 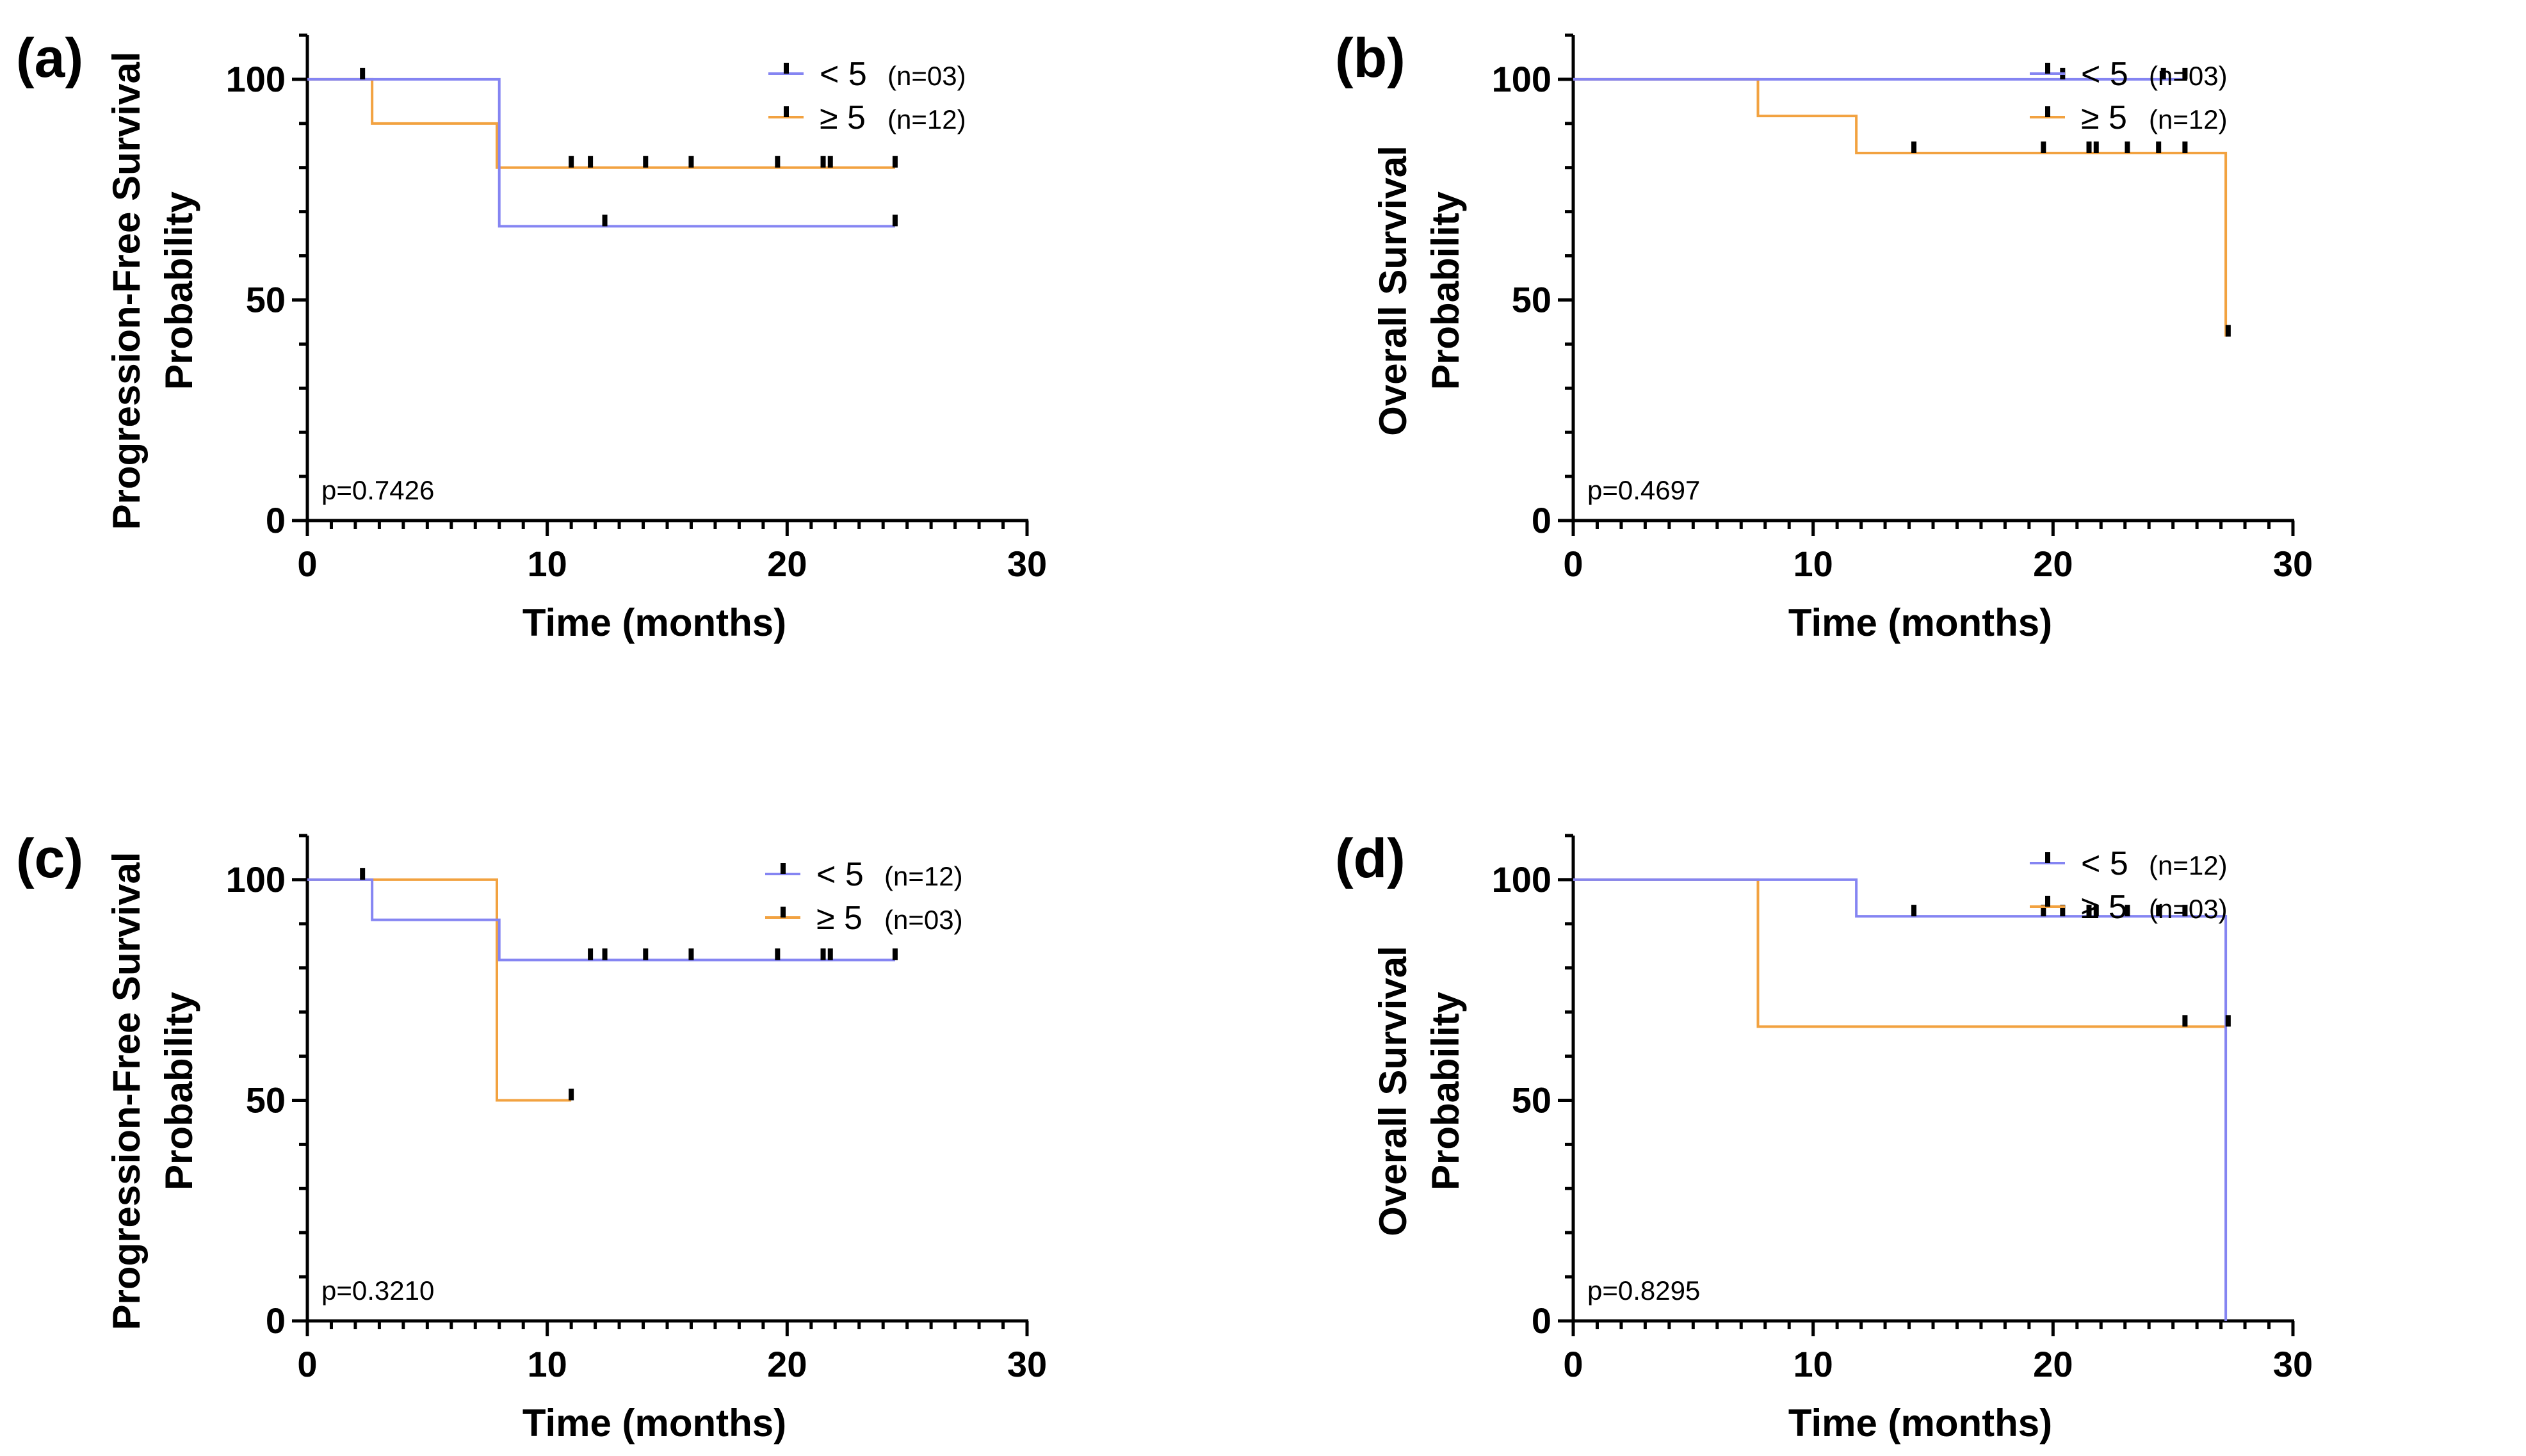 I want to click on panel-label: (d), so click(x=1370, y=858).